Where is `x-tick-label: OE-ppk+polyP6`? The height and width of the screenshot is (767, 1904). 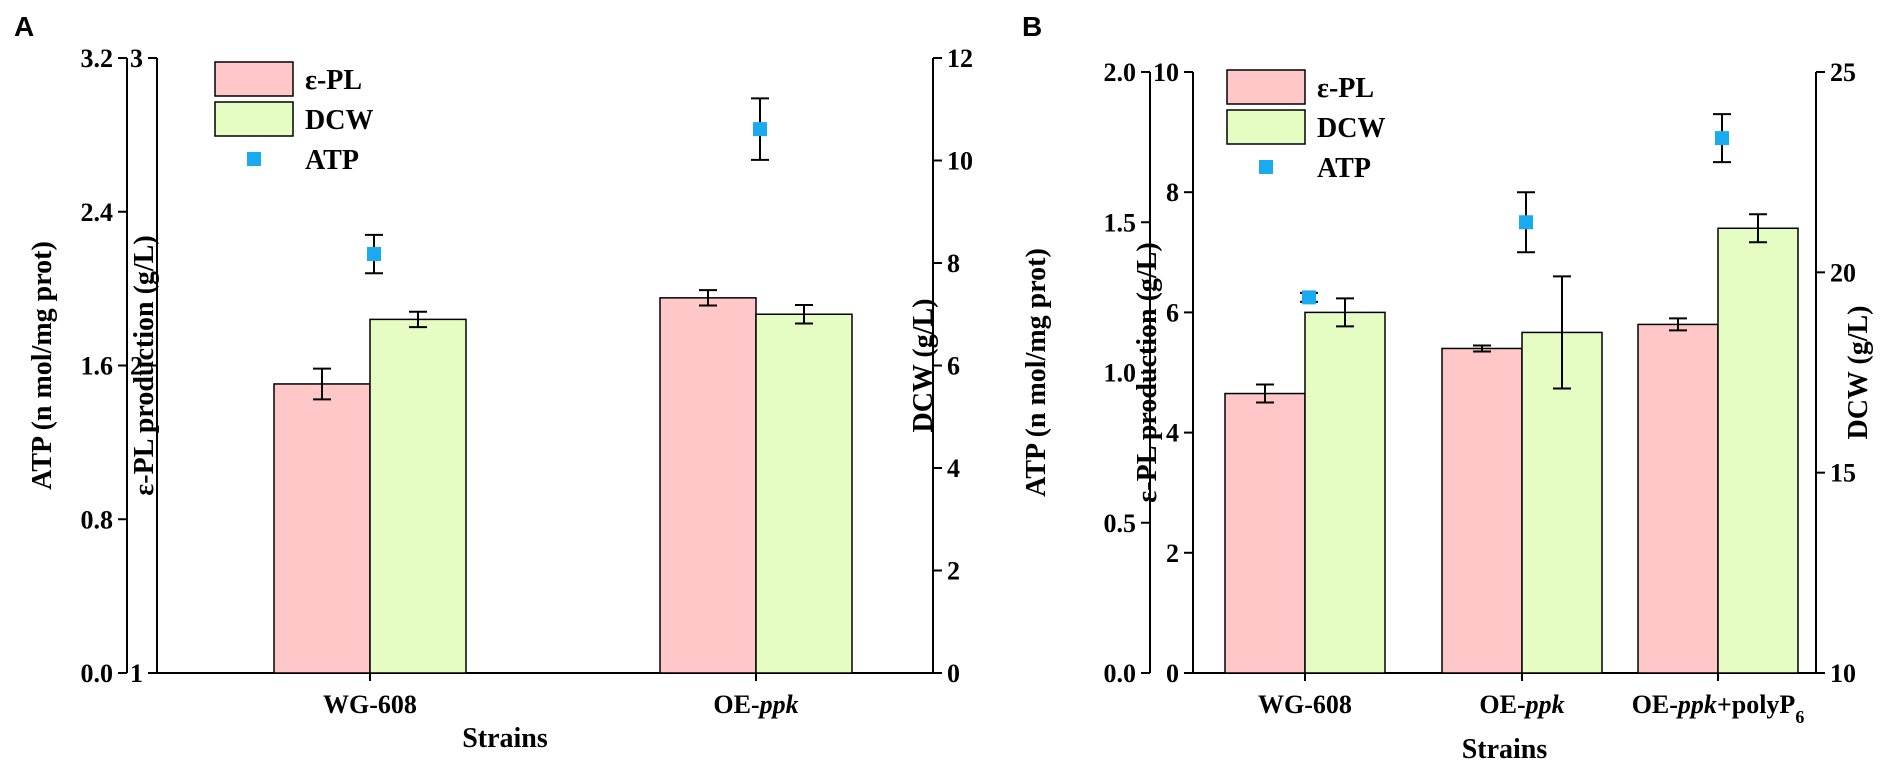 x-tick-label: OE-ppk+polyP6 is located at coordinates (1718, 708).